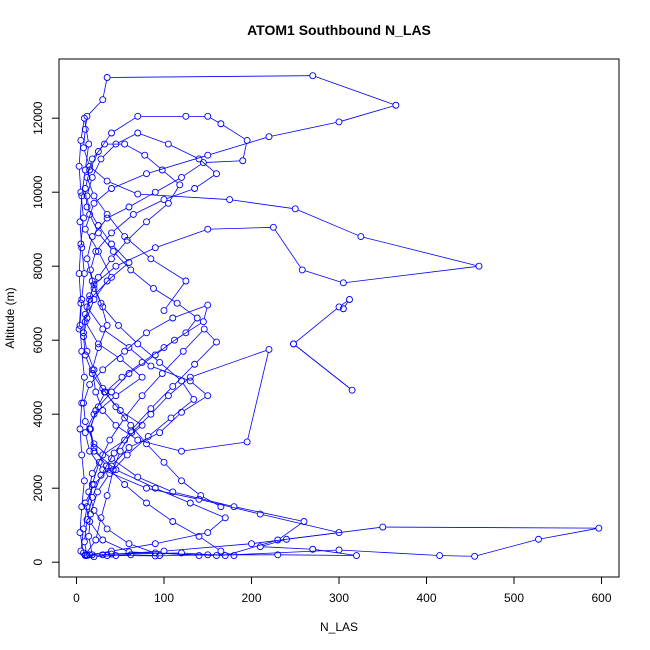 The height and width of the screenshot is (650, 650). What do you see at coordinates (38, 118) in the screenshot?
I see `y-tick-label: 12000` at bounding box center [38, 118].